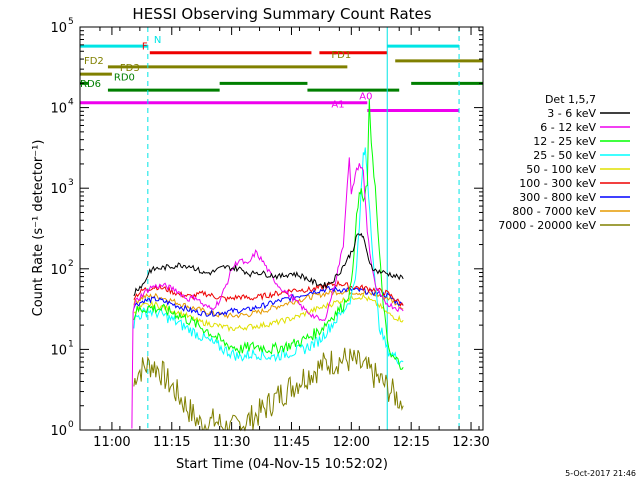 This screenshot has width=640, height=480. What do you see at coordinates (470, 442) in the screenshot?
I see `x-tick-label: 12:30` at bounding box center [470, 442].